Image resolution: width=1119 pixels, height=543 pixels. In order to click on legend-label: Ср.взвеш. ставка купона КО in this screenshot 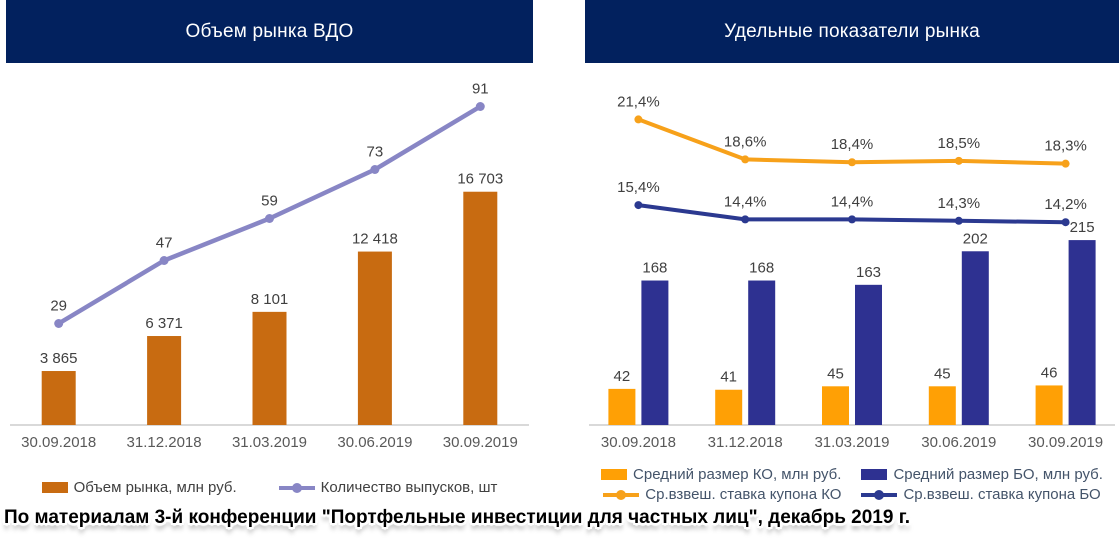, I will do `click(743, 494)`.